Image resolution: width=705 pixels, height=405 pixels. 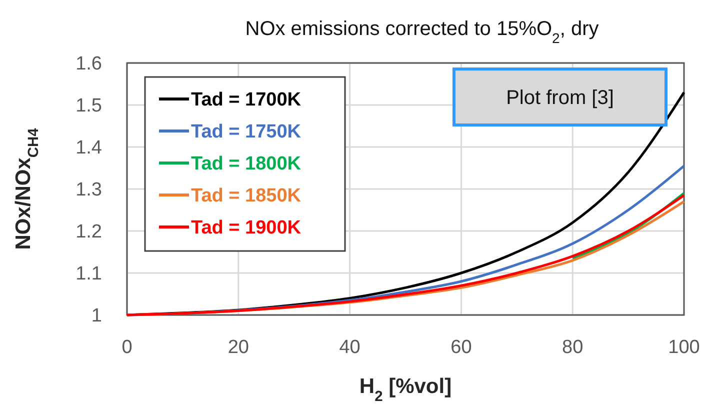 What do you see at coordinates (405, 390) in the screenshot?
I see `x-axis-title: H$_{2}$ [%vol]` at bounding box center [405, 390].